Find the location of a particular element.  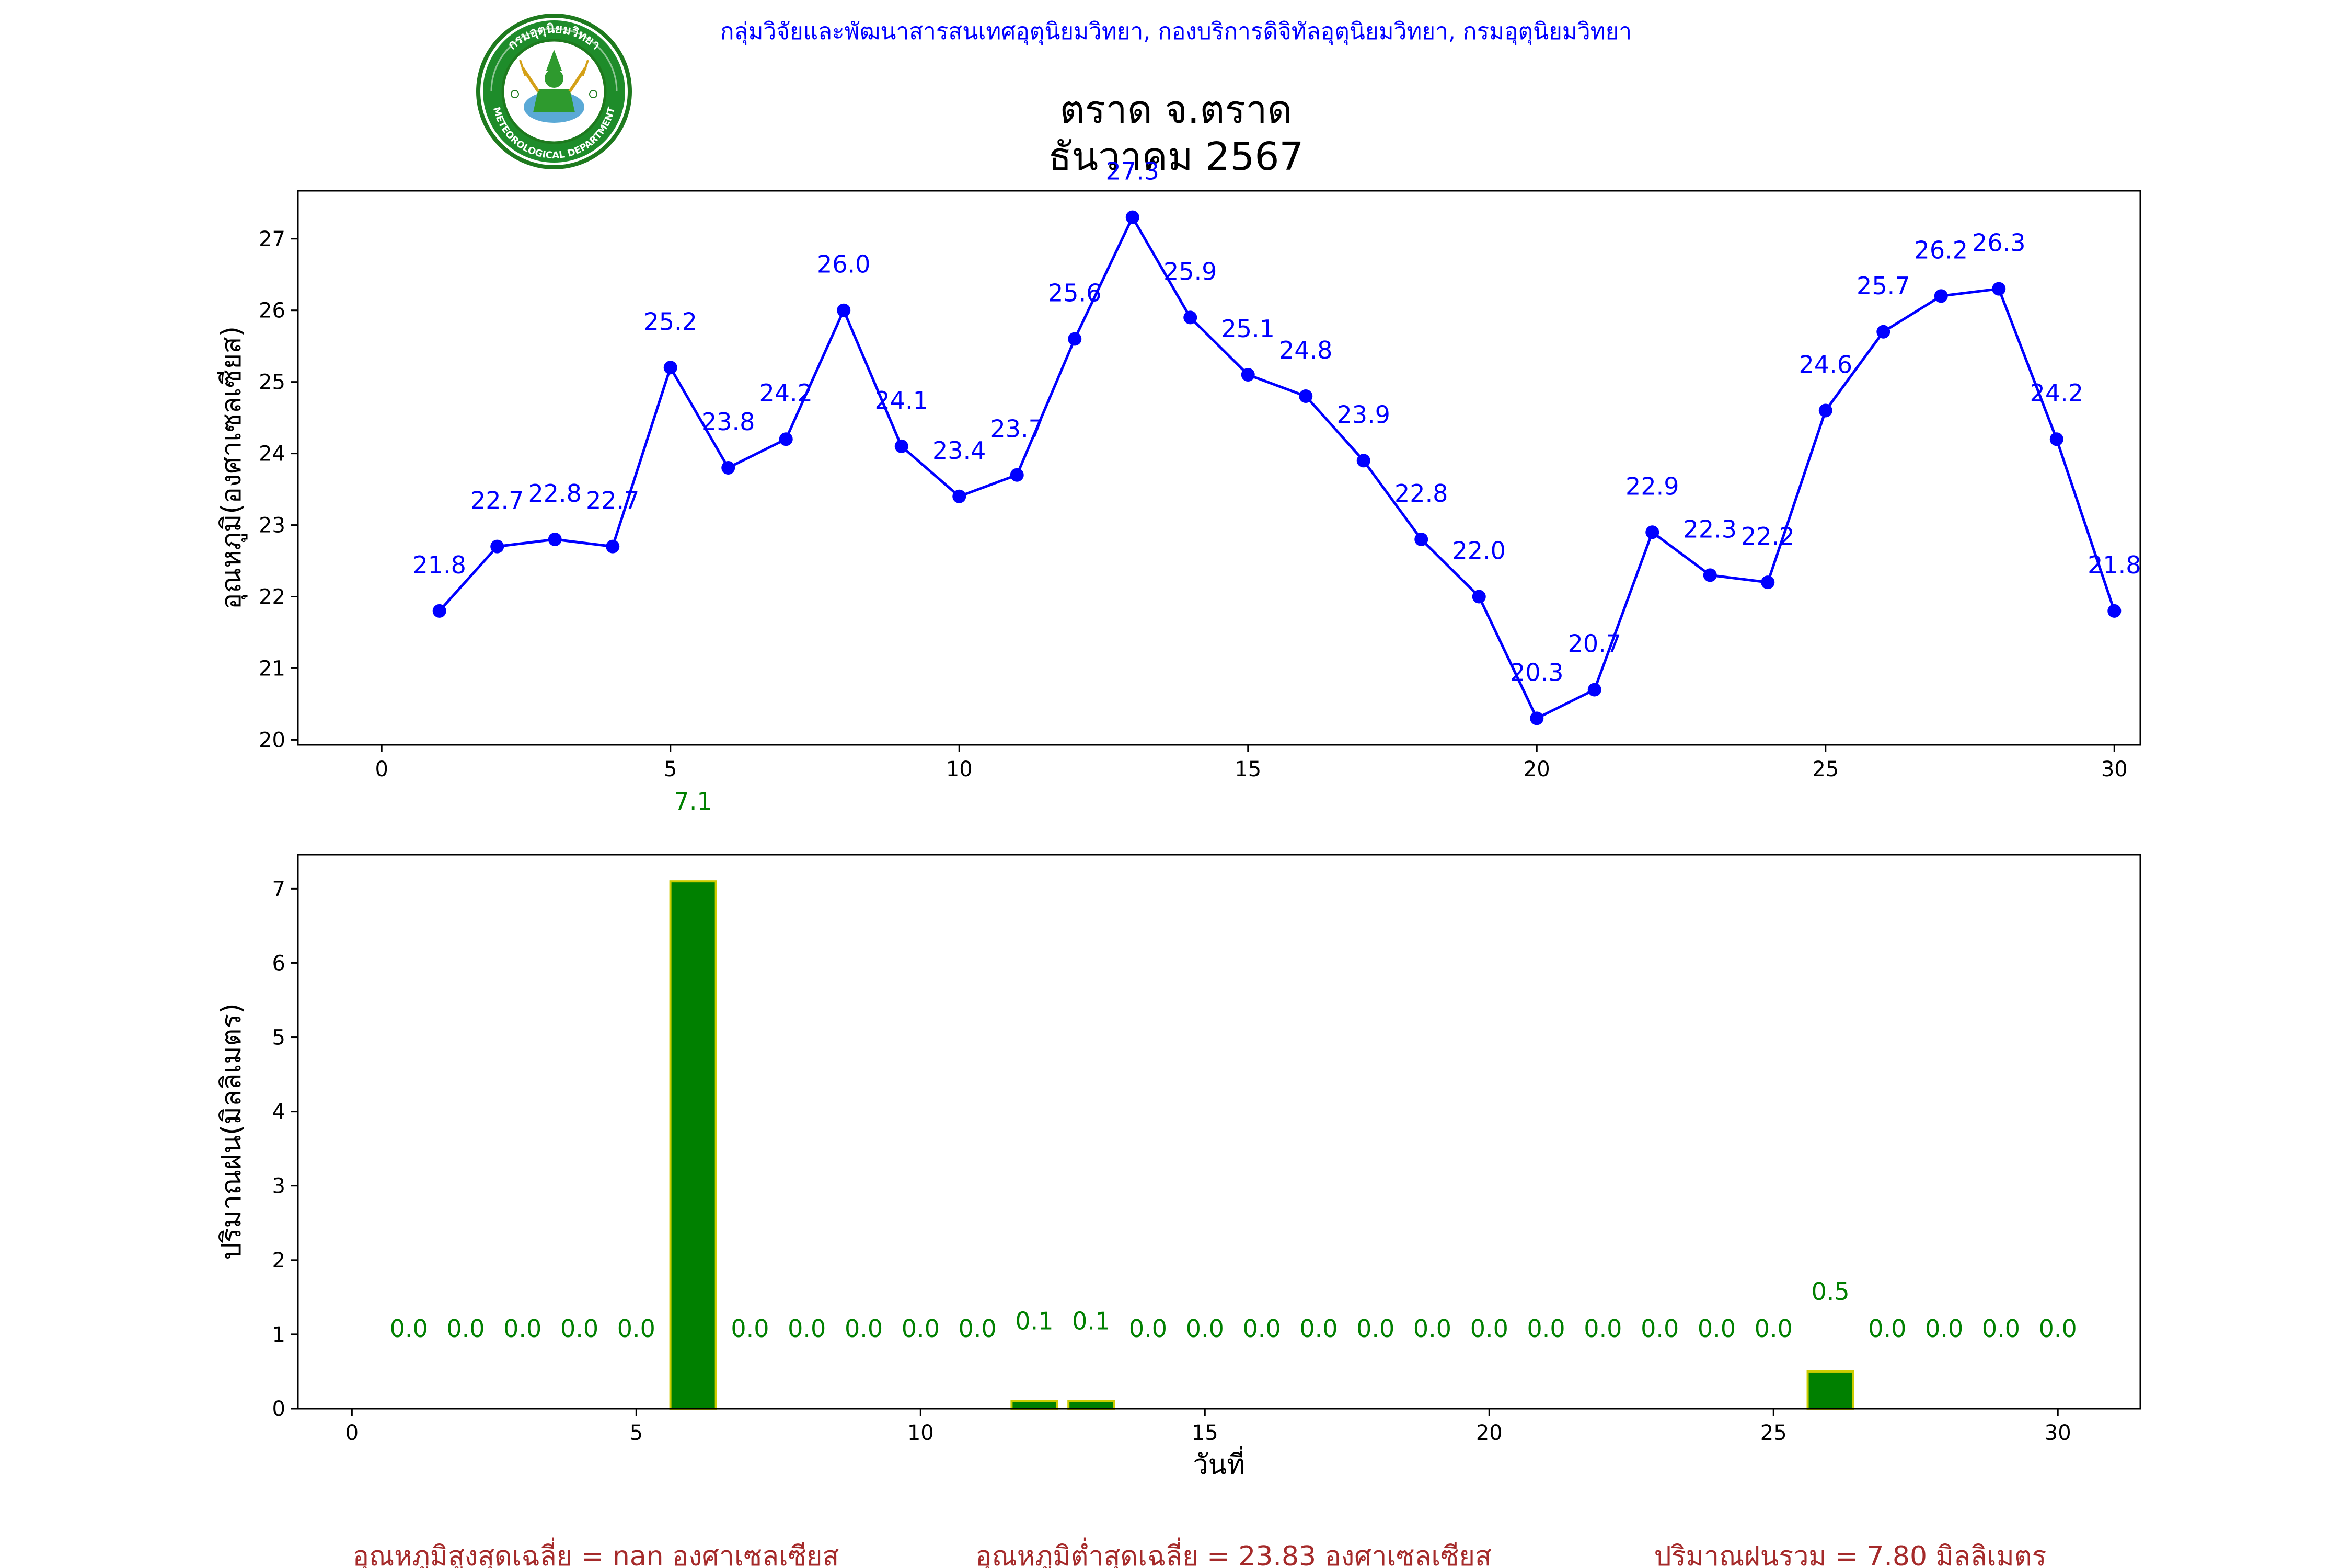

temperature-y-tick-label: 21 is located at coordinates (272, 668).